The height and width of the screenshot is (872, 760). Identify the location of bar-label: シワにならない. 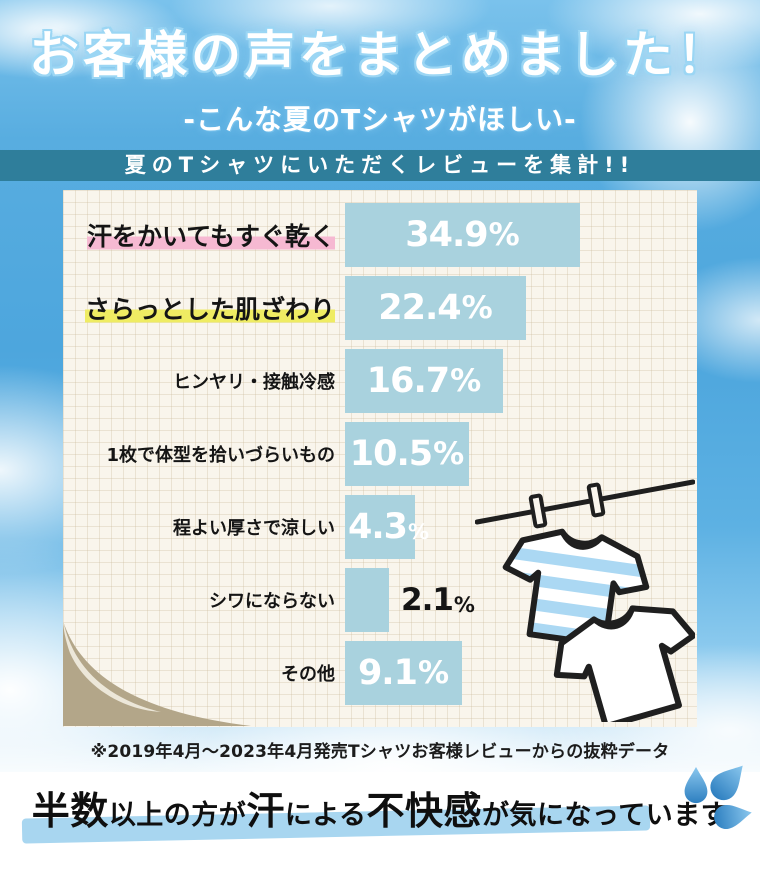
(272, 601).